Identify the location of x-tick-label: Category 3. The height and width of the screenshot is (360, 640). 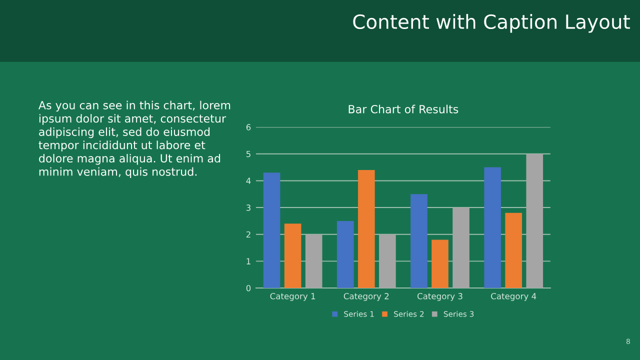
(439, 297).